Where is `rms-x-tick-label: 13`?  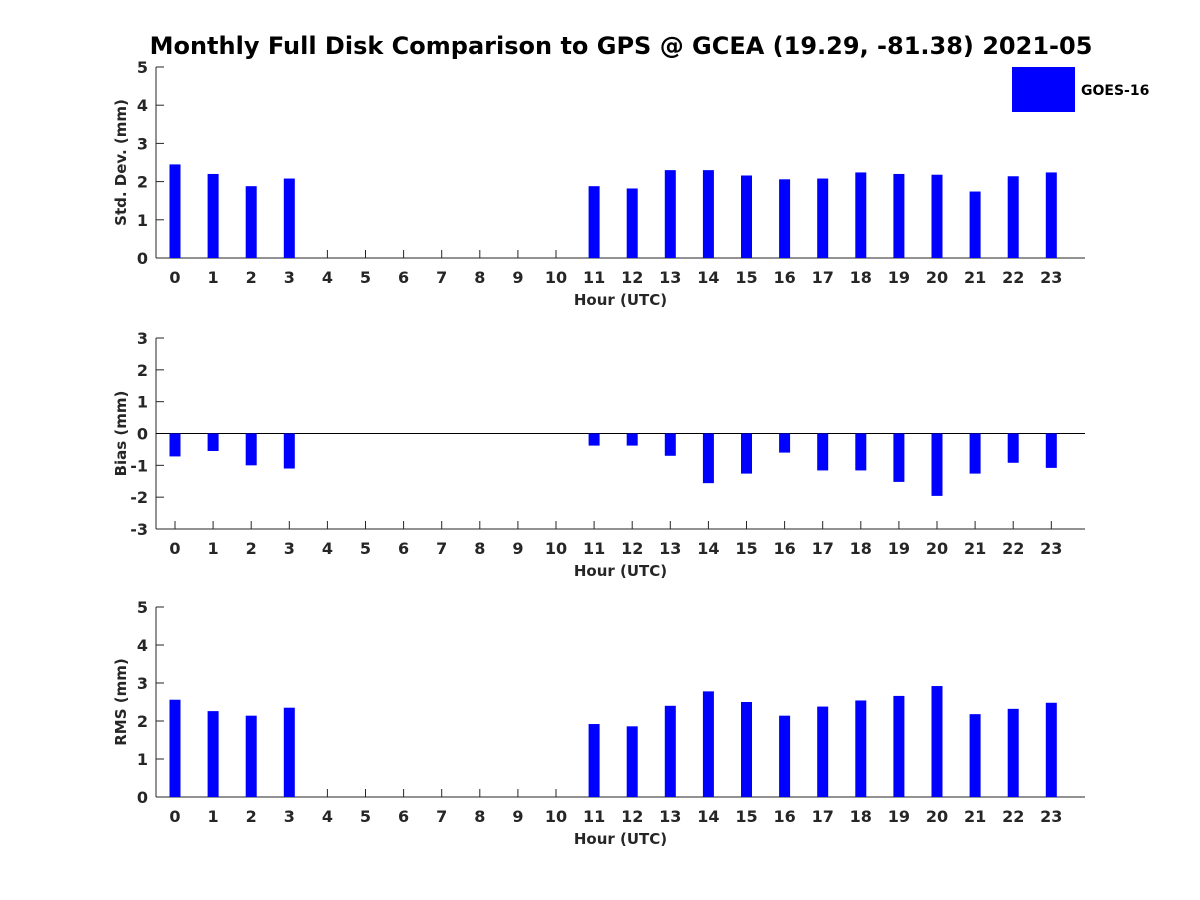
rms-x-tick-label: 13 is located at coordinates (670, 816).